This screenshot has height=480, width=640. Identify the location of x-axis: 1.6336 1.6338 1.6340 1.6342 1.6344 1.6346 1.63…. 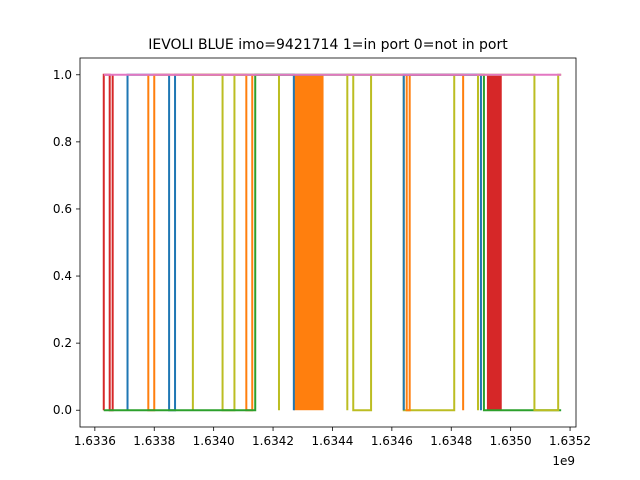
(332, 437).